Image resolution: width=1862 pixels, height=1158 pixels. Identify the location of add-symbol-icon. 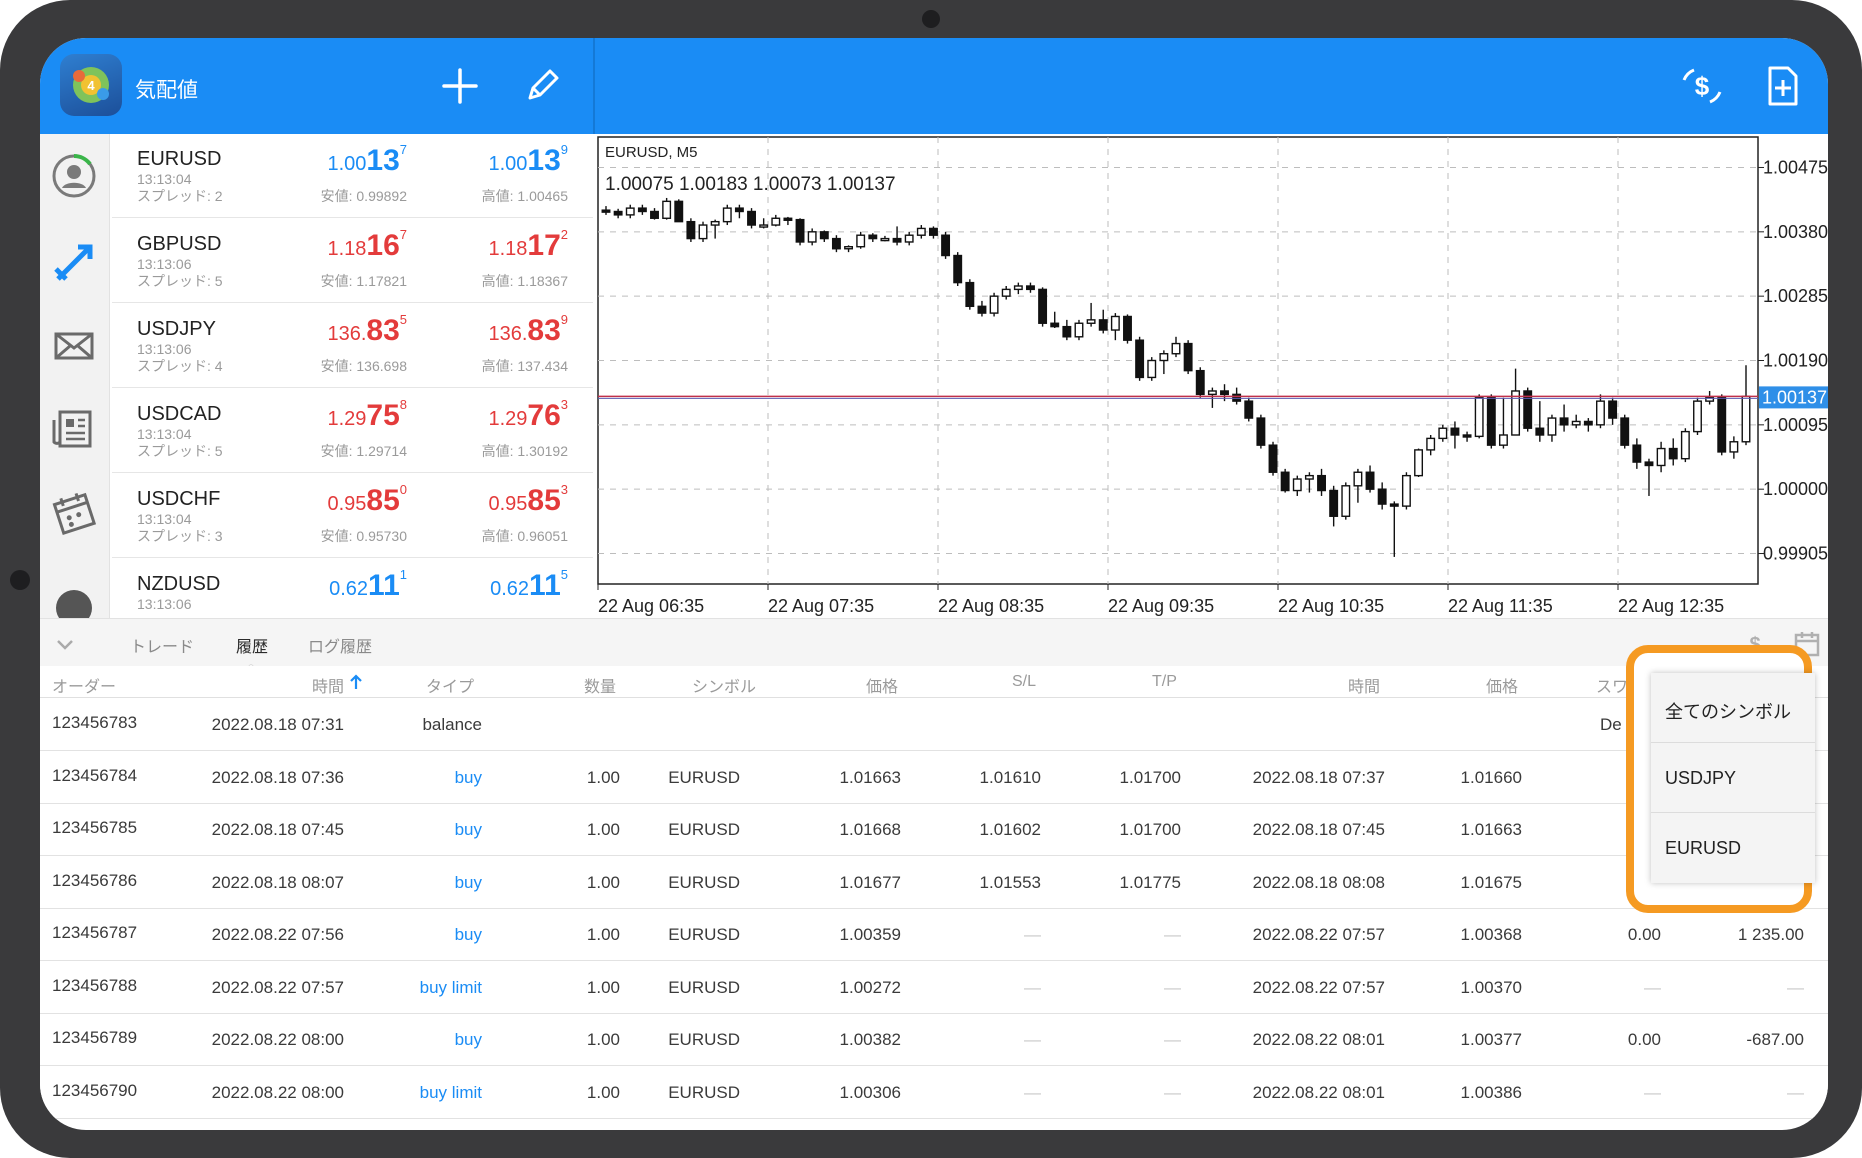
(460, 86).